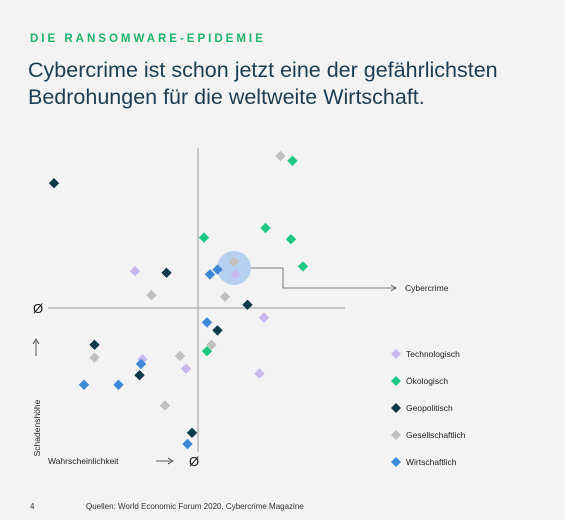 The image size is (565, 520). Describe the element at coordinates (433, 354) in the screenshot. I see `legend-label: Technologisch` at that location.